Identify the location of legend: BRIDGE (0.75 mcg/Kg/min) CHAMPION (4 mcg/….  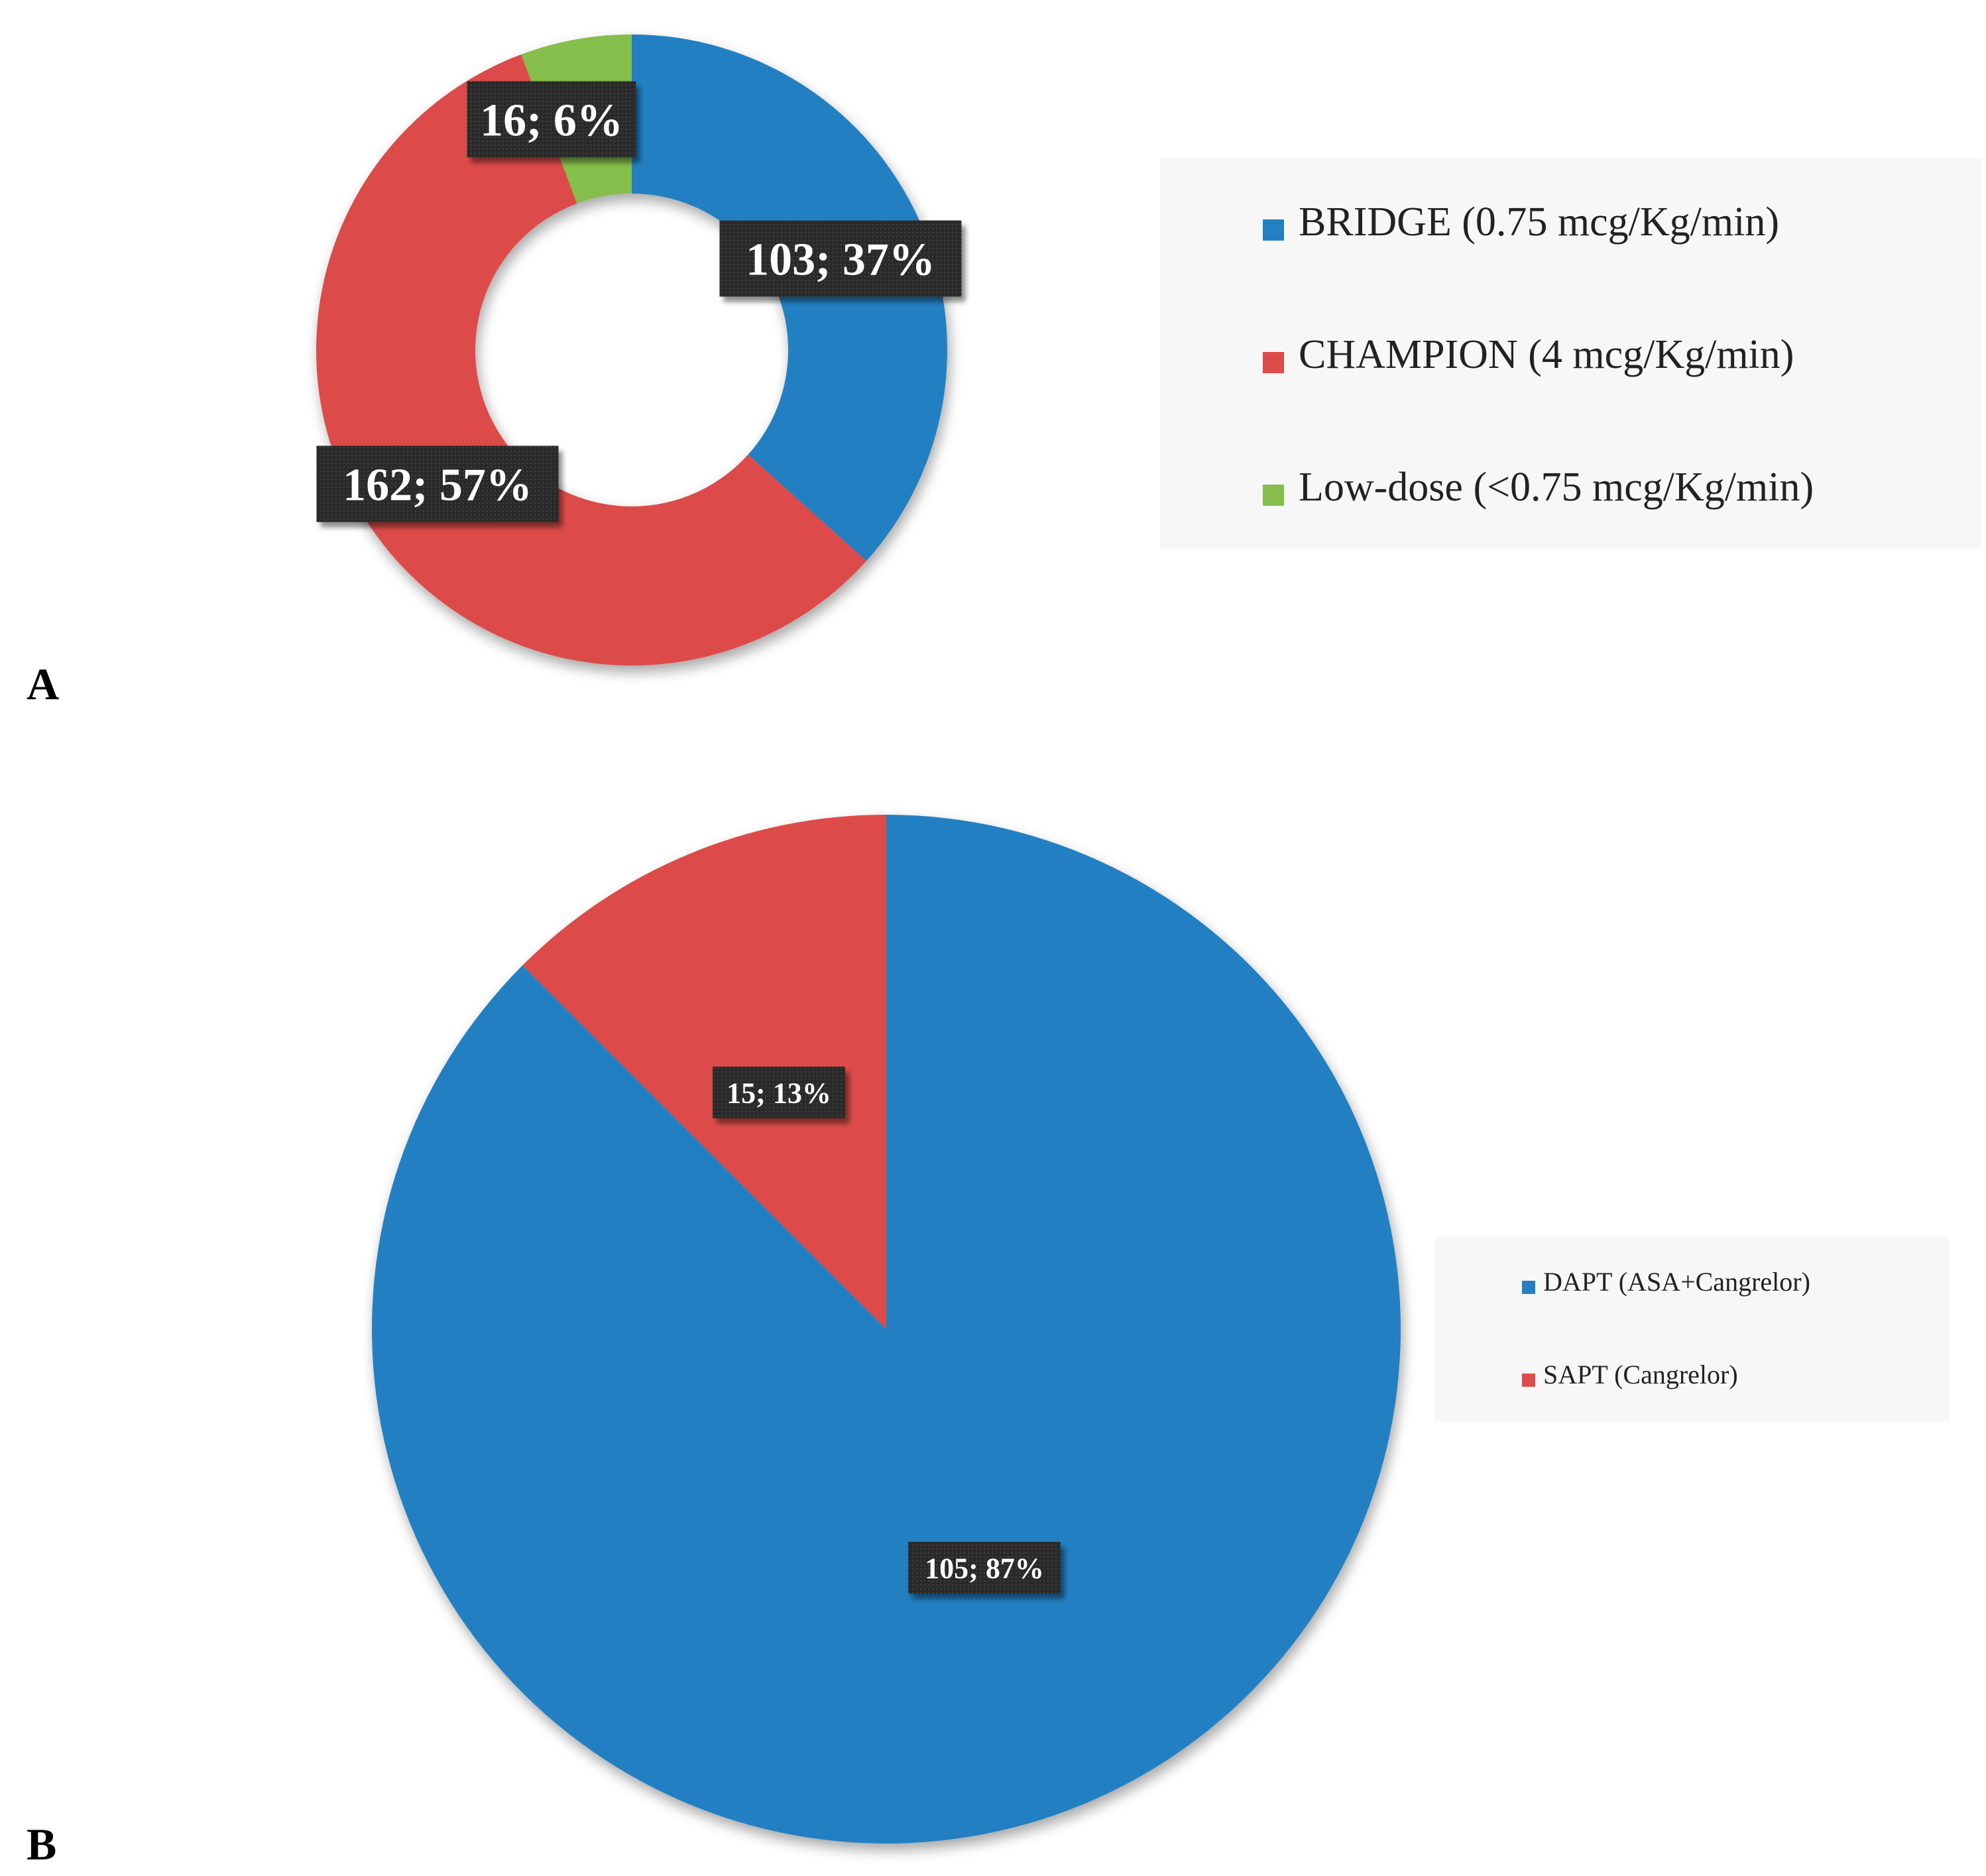
(1538, 355).